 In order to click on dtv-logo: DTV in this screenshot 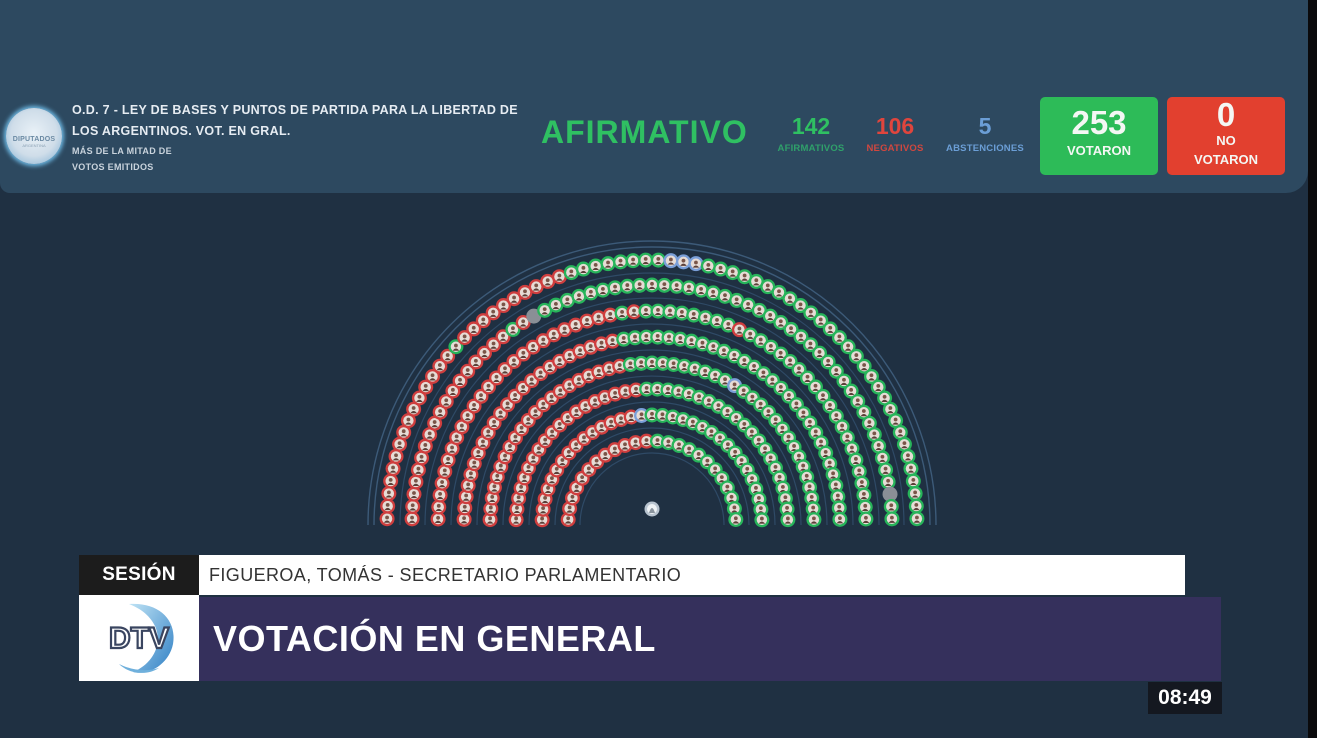, I will do `click(139, 638)`.